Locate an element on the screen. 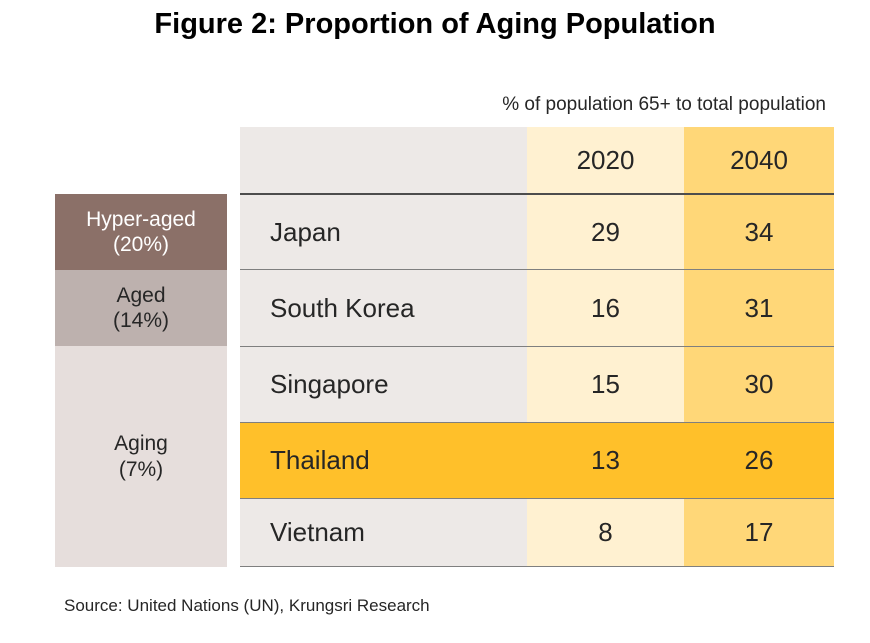  table-cell-value-2020: 15 is located at coordinates (605, 383).